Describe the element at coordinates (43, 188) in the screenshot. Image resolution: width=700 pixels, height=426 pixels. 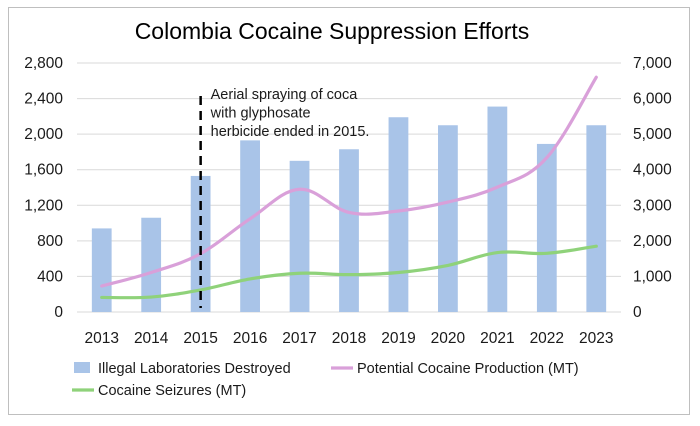
I see `y-axis-left: 0 400 800 1,200 1,600 2,000 2,400 2,800` at that location.